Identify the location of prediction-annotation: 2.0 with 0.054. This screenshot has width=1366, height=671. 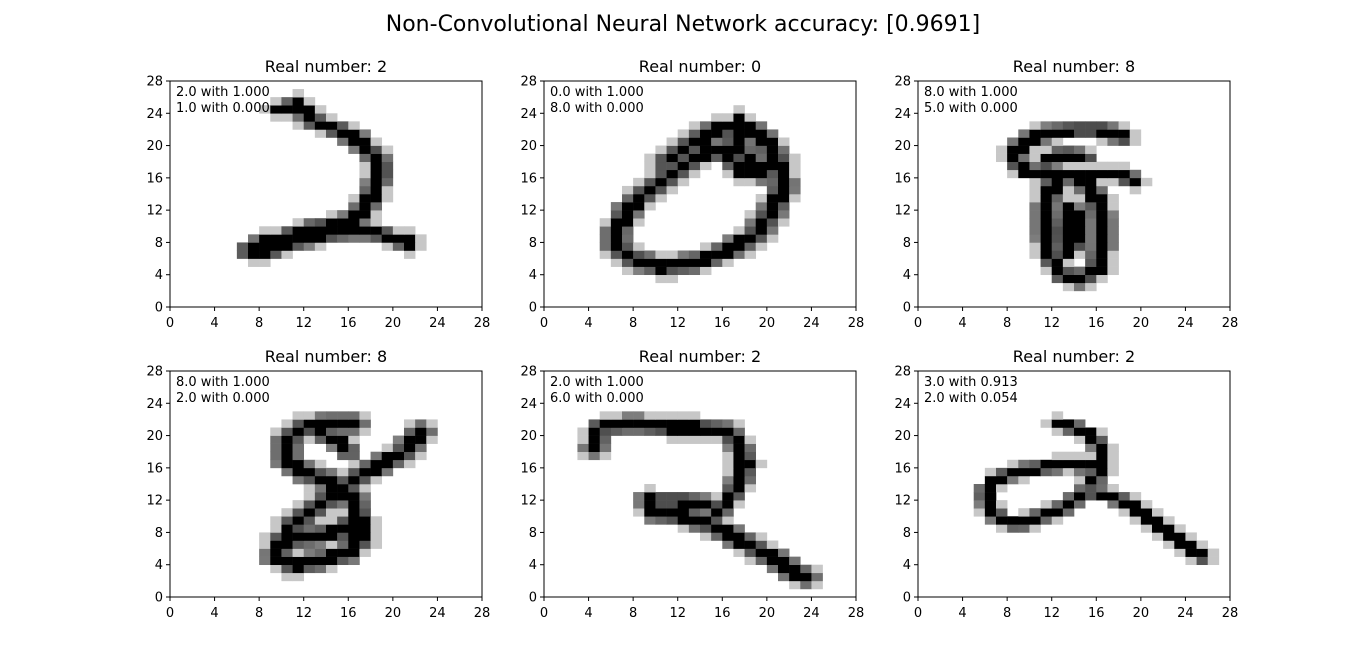
(971, 398).